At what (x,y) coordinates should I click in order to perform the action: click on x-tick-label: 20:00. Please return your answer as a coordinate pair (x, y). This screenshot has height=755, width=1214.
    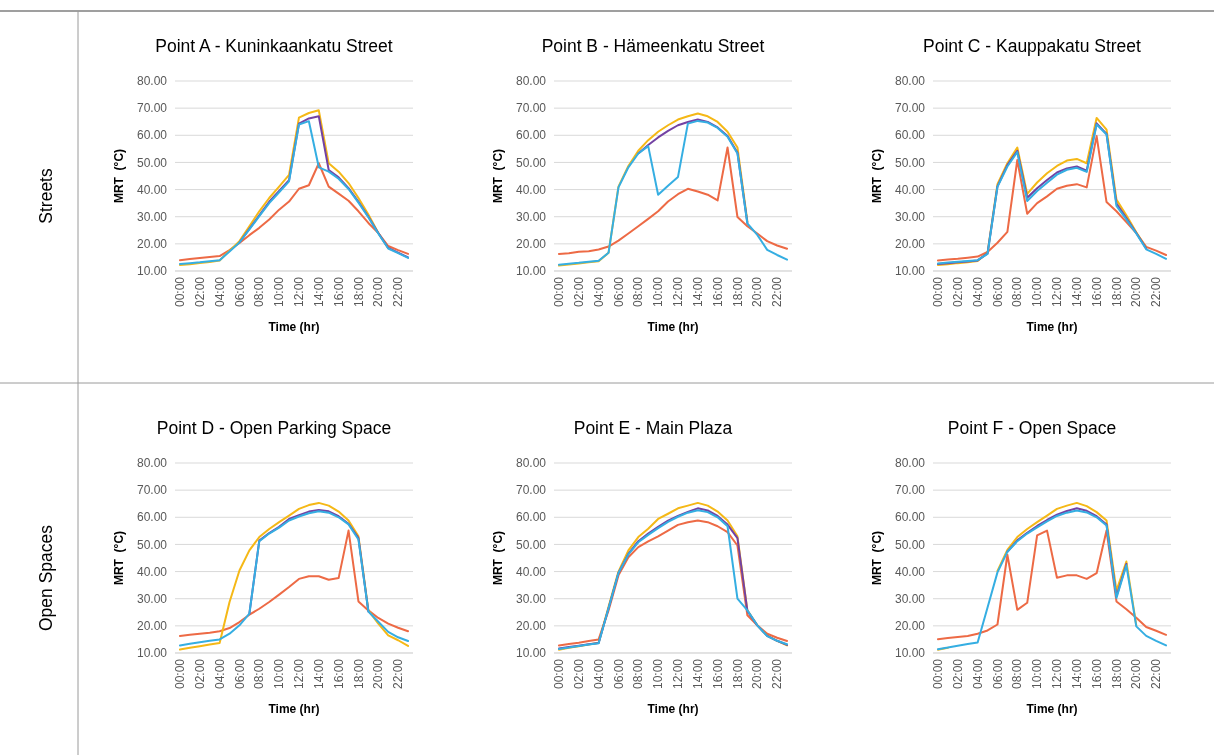
    Looking at the image, I should click on (757, 292).